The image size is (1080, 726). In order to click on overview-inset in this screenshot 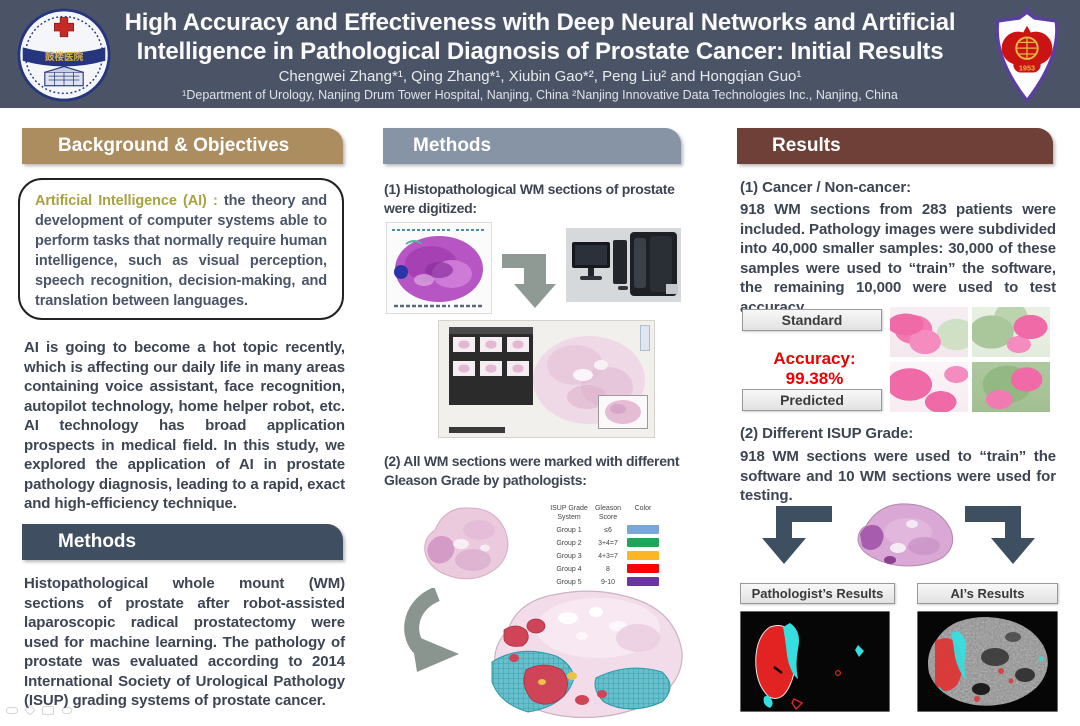, I will do `click(623, 412)`.